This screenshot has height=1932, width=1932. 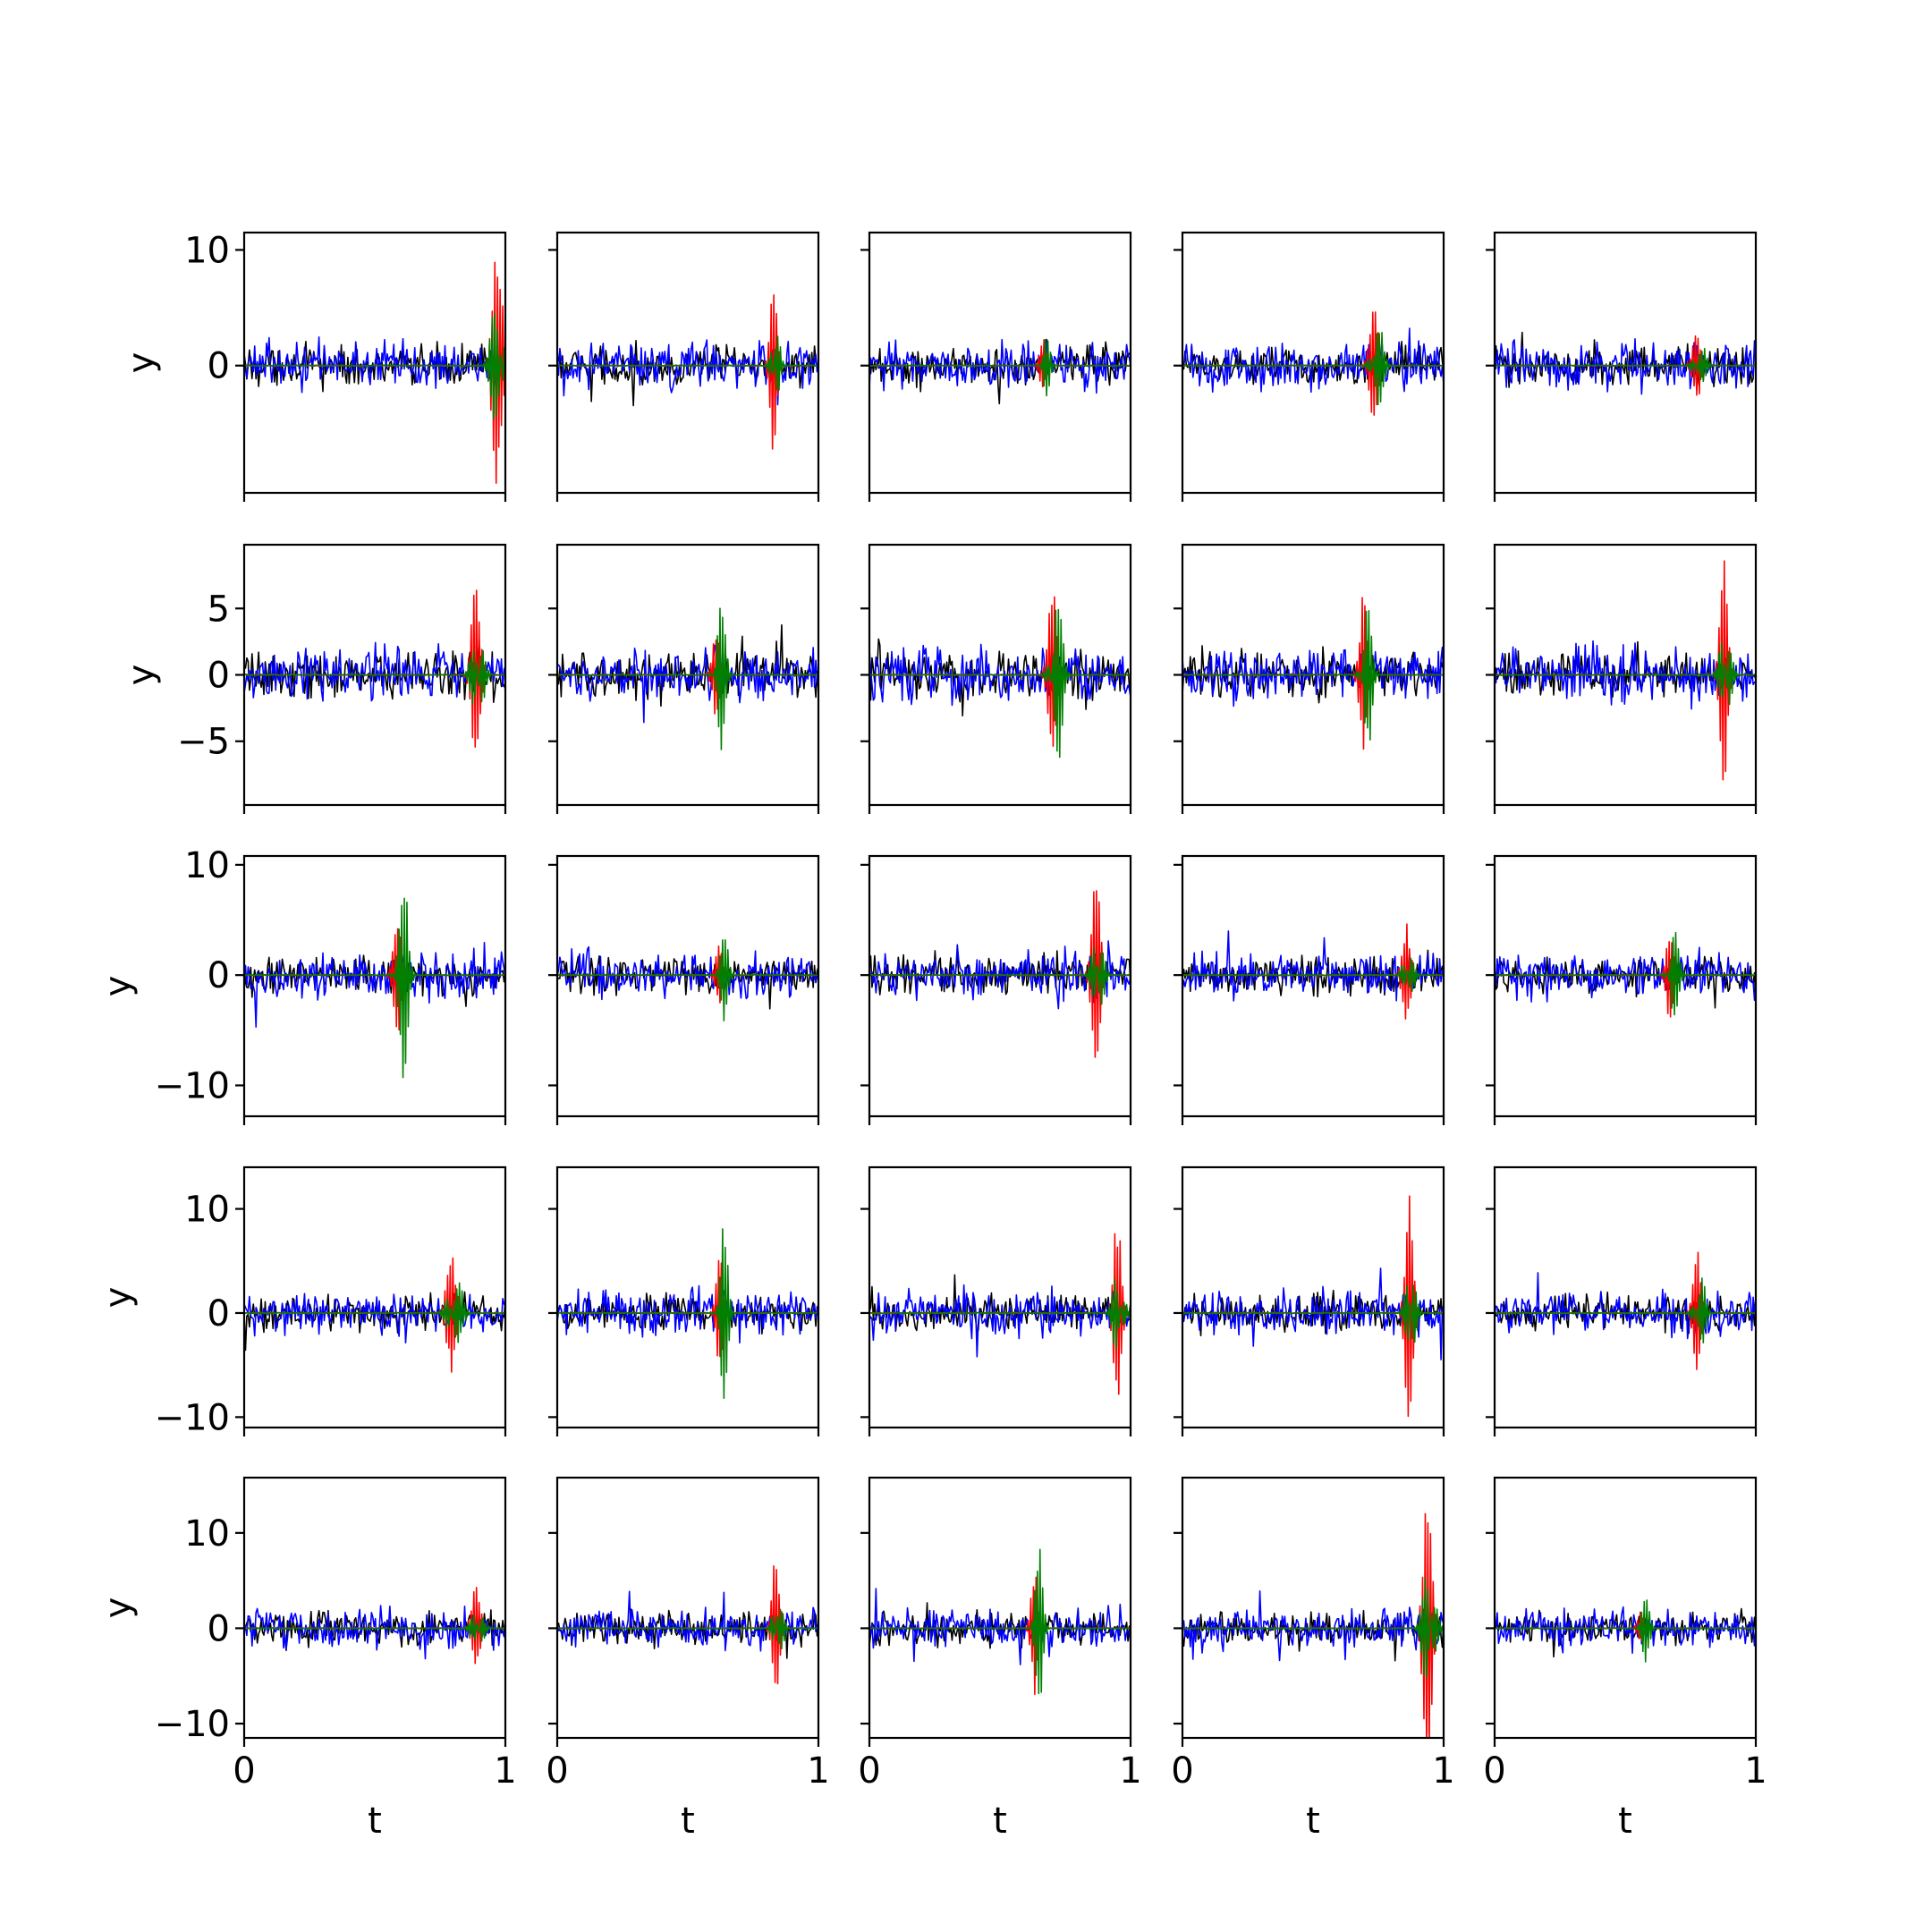 I want to click on subplot-r4-c3, so click(x=996, y=1300).